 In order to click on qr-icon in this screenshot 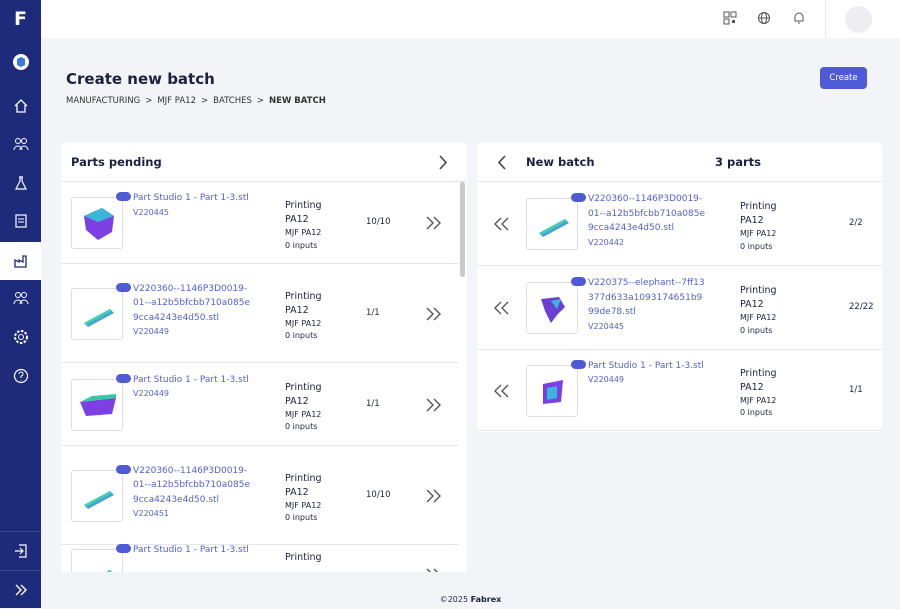, I will do `click(730, 18)`.